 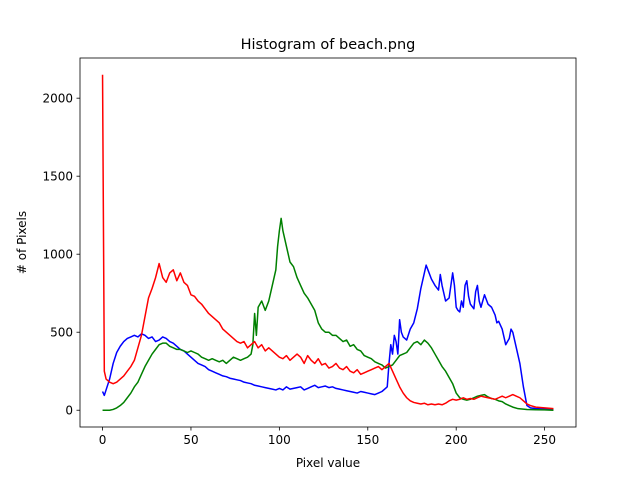 What do you see at coordinates (328, 463) in the screenshot?
I see `x-axis-label: Pixel value` at bounding box center [328, 463].